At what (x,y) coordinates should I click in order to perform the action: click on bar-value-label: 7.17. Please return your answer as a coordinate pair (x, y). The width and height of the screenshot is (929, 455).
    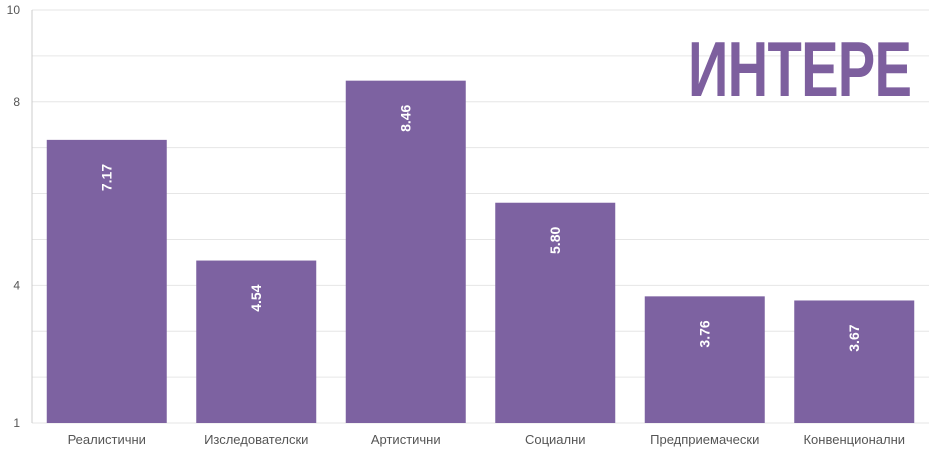
    Looking at the image, I should click on (107, 177).